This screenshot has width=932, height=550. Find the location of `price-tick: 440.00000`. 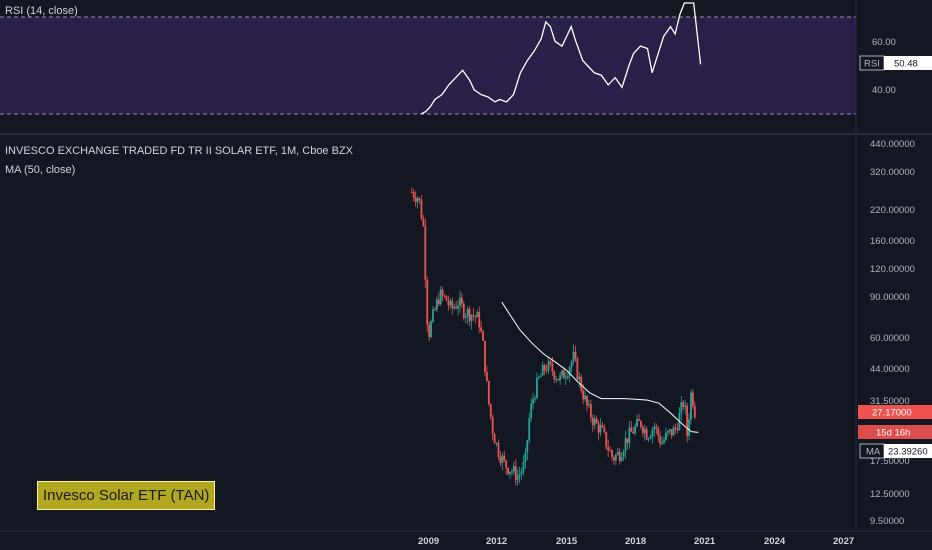

price-tick: 440.00000 is located at coordinates (892, 144).